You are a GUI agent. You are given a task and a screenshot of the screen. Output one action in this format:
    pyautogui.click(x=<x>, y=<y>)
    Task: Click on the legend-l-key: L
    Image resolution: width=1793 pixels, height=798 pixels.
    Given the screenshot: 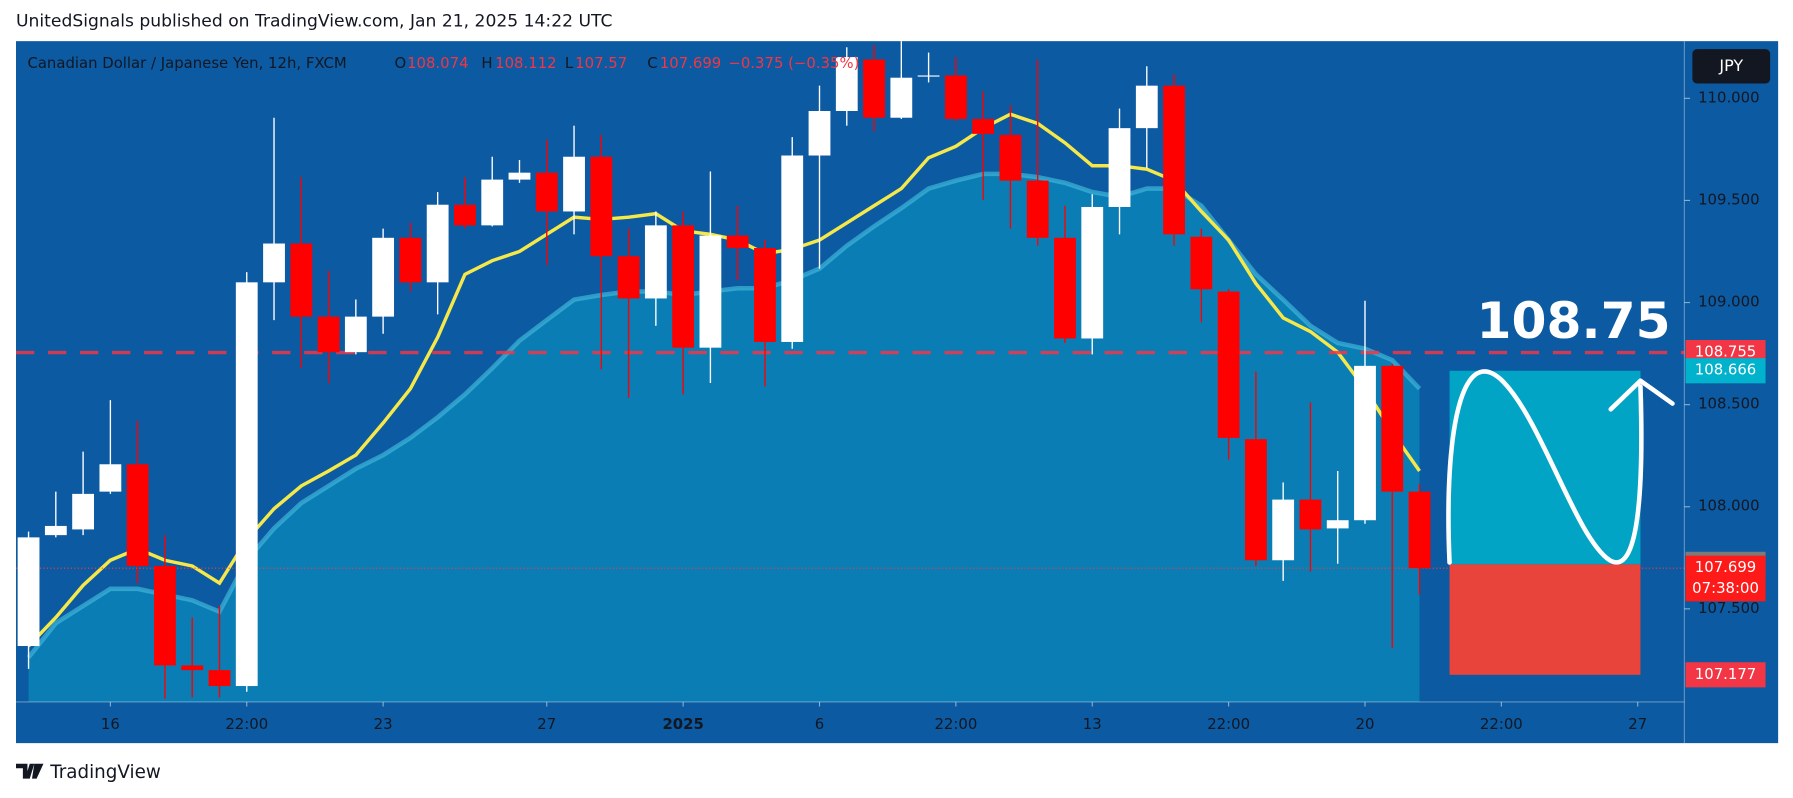 What is the action you would take?
    pyautogui.click(x=569, y=63)
    